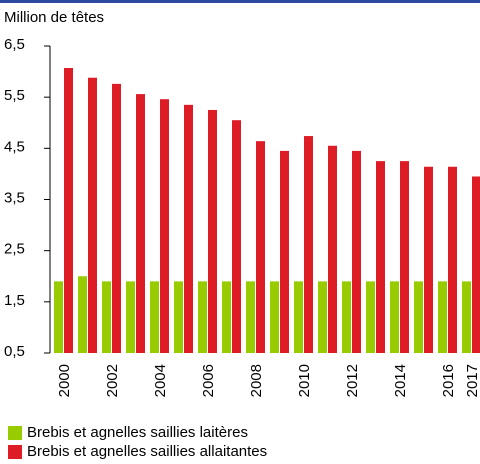 Image resolution: width=480 pixels, height=464 pixels. Describe the element at coordinates (64, 380) in the screenshot. I see `x-tick-label: 2000` at that location.